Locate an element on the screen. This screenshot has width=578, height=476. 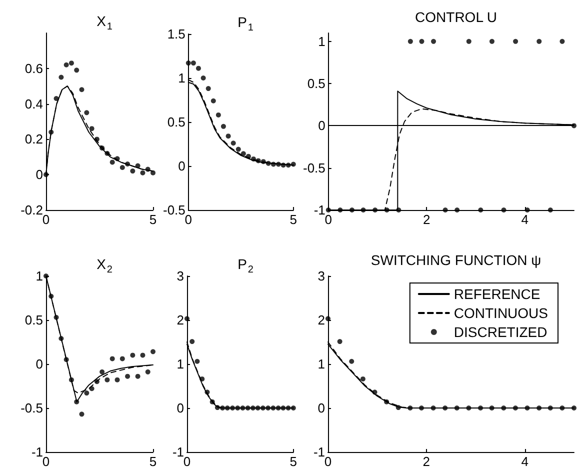
y-tick-label: 0.2 is located at coordinates (33, 139).